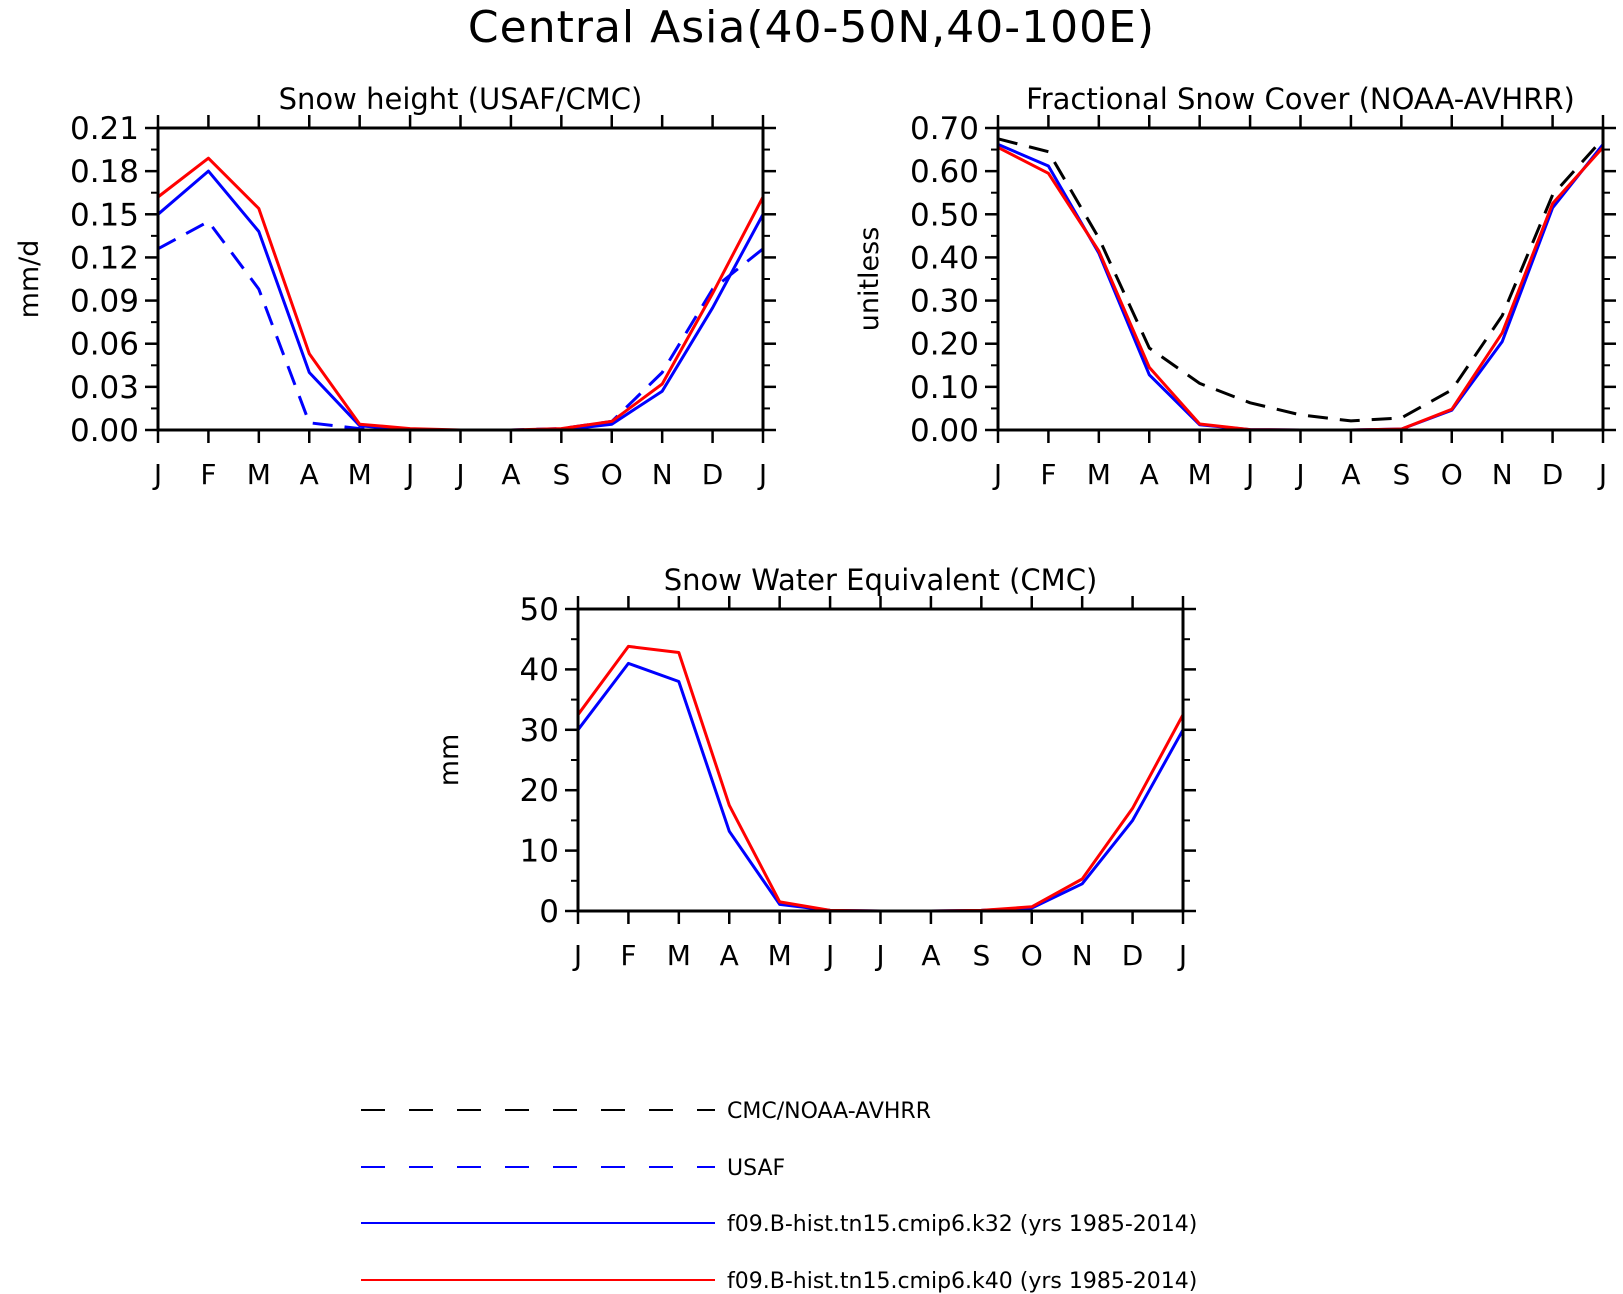 The image size is (1623, 1294). I want to click on y-tick-label: 50, so click(539, 610).